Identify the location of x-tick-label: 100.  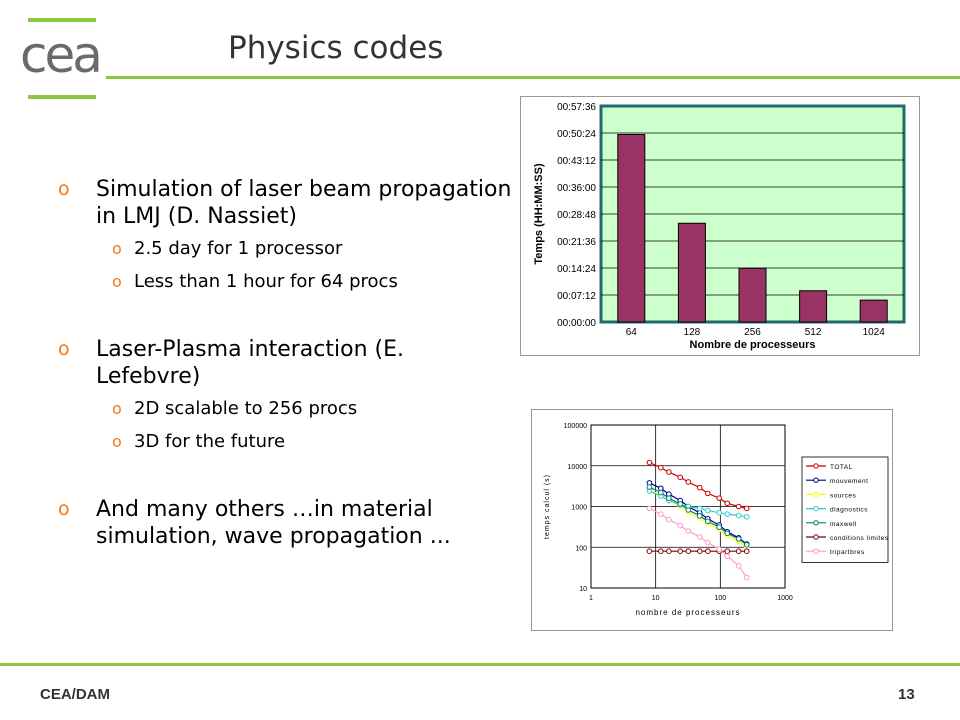
(720, 598).